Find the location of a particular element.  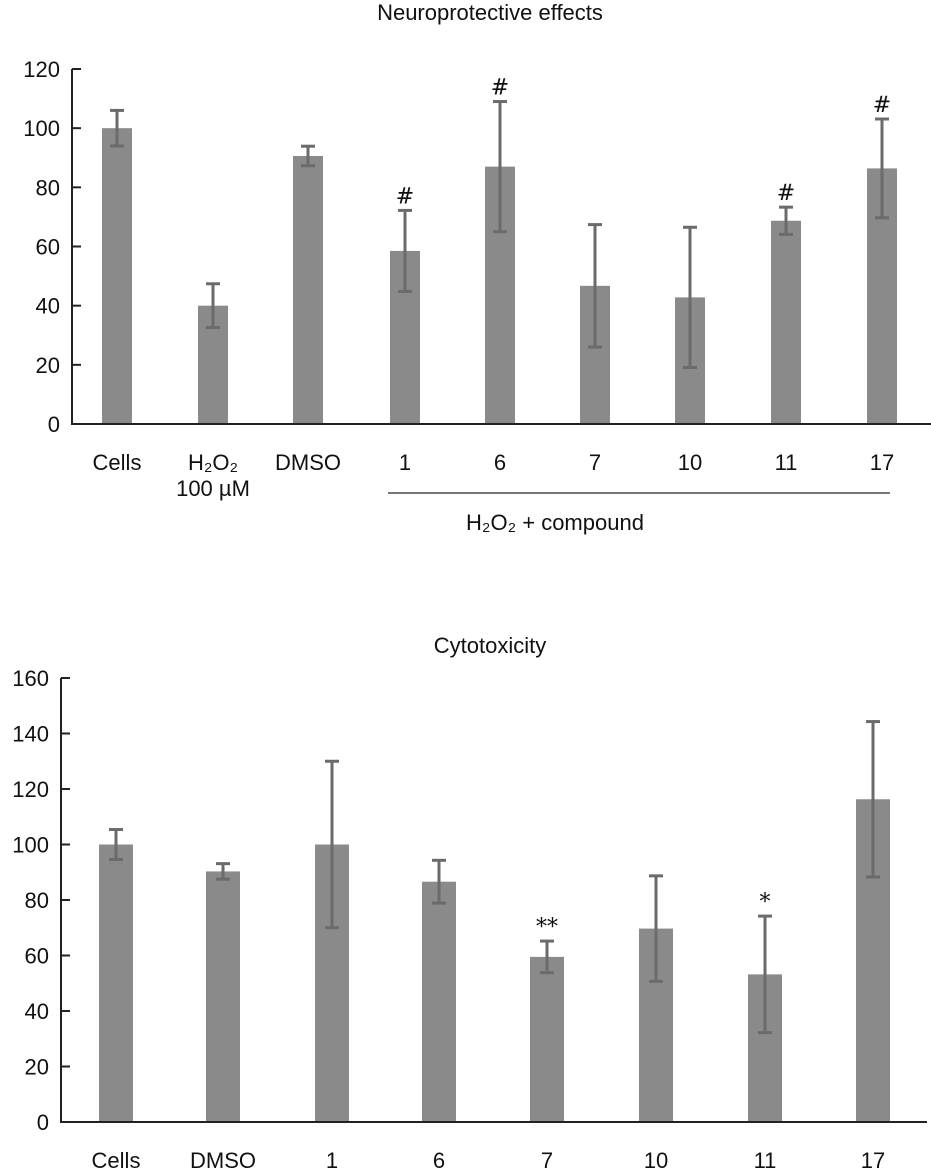

x-tick-sublabel: 100 µM is located at coordinates (213, 488).